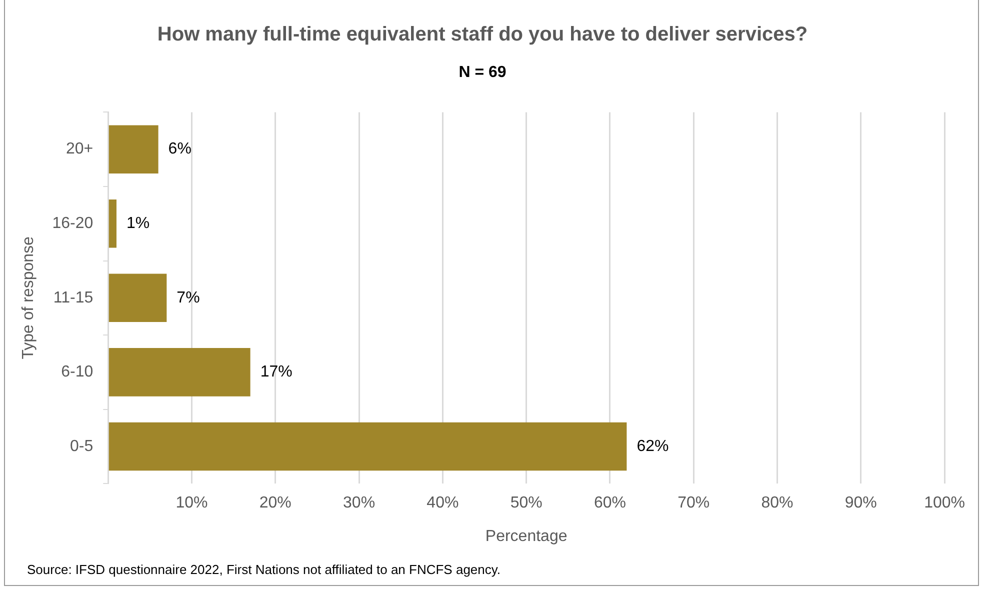 This screenshot has width=981, height=590. What do you see at coordinates (944, 503) in the screenshot?
I see `x-tick-label: 100%` at bounding box center [944, 503].